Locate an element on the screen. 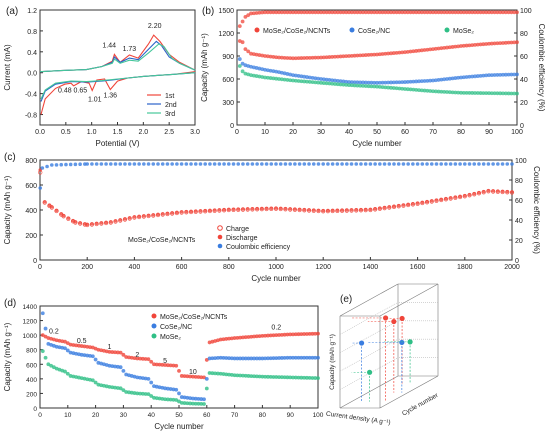  y2-tick-label: 80 is located at coordinates (524, 34).